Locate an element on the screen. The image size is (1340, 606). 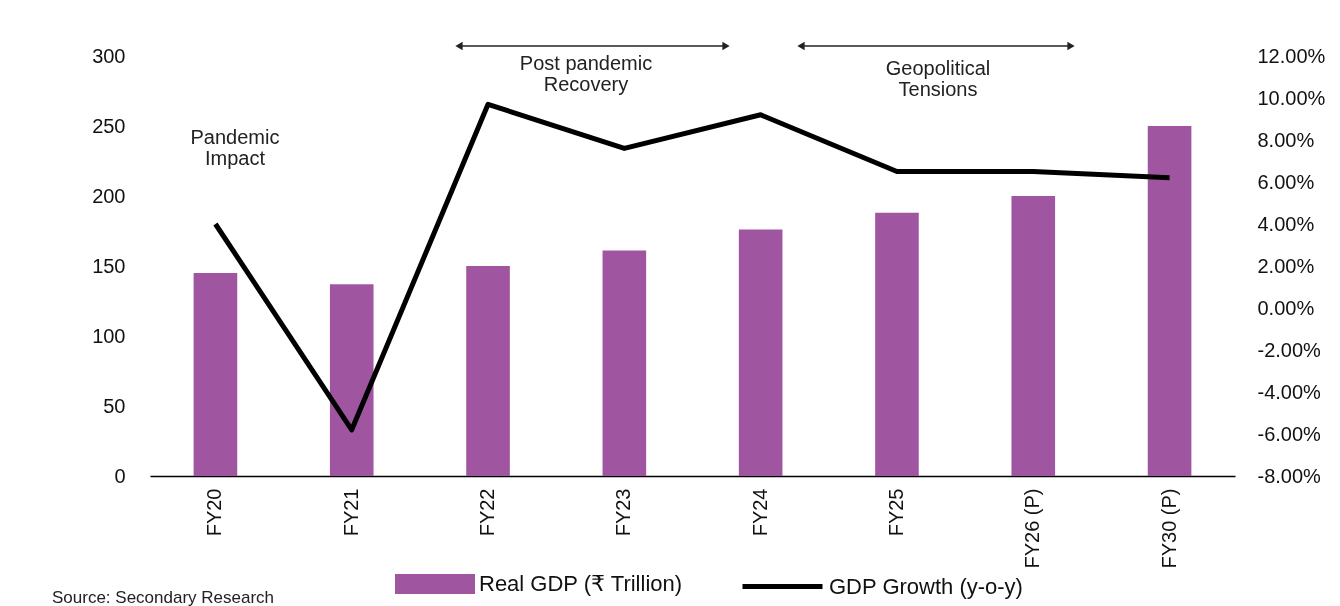
y2-tick-label: -4.00% is located at coordinates (1289, 391).